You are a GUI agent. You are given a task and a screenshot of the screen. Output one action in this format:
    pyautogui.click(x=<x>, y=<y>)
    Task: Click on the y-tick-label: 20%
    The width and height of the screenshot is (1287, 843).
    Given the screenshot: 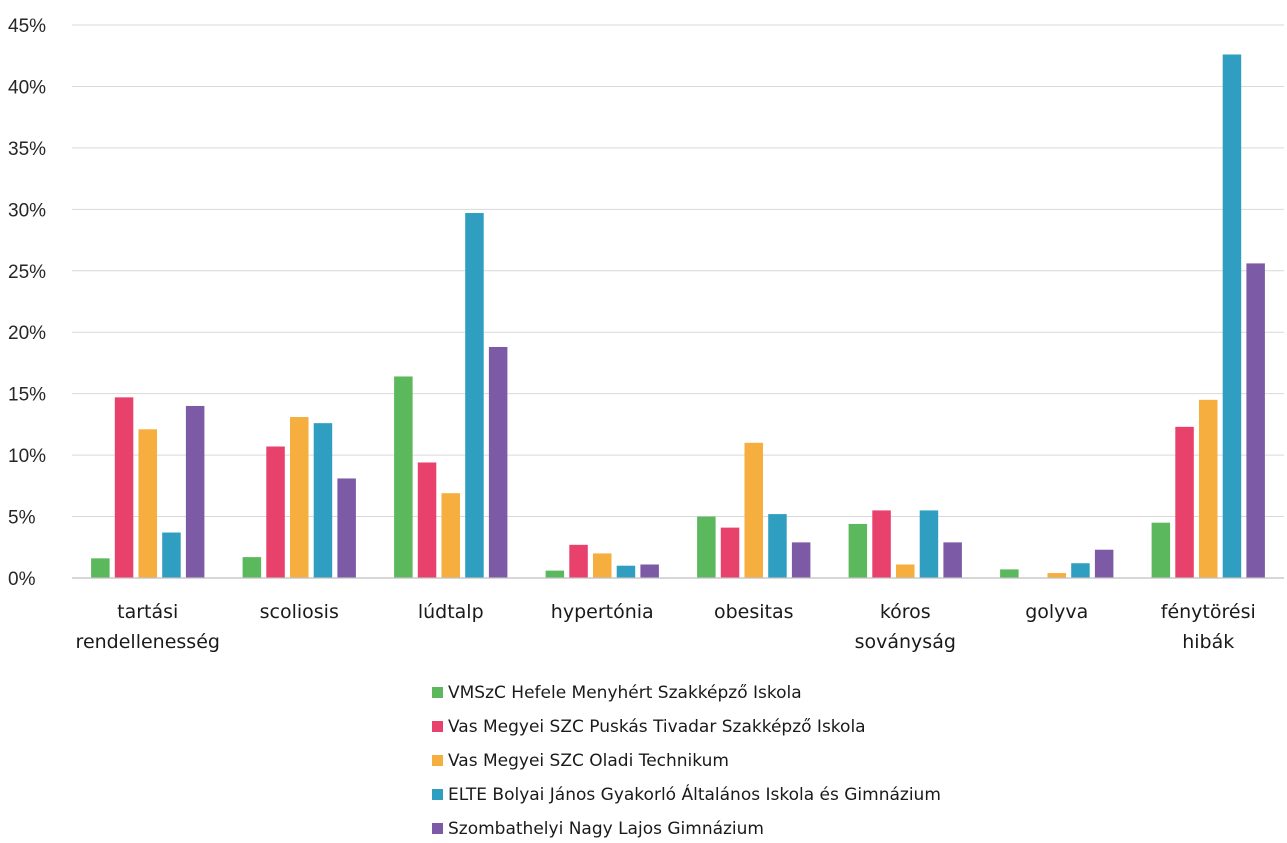 What is the action you would take?
    pyautogui.click(x=27, y=333)
    